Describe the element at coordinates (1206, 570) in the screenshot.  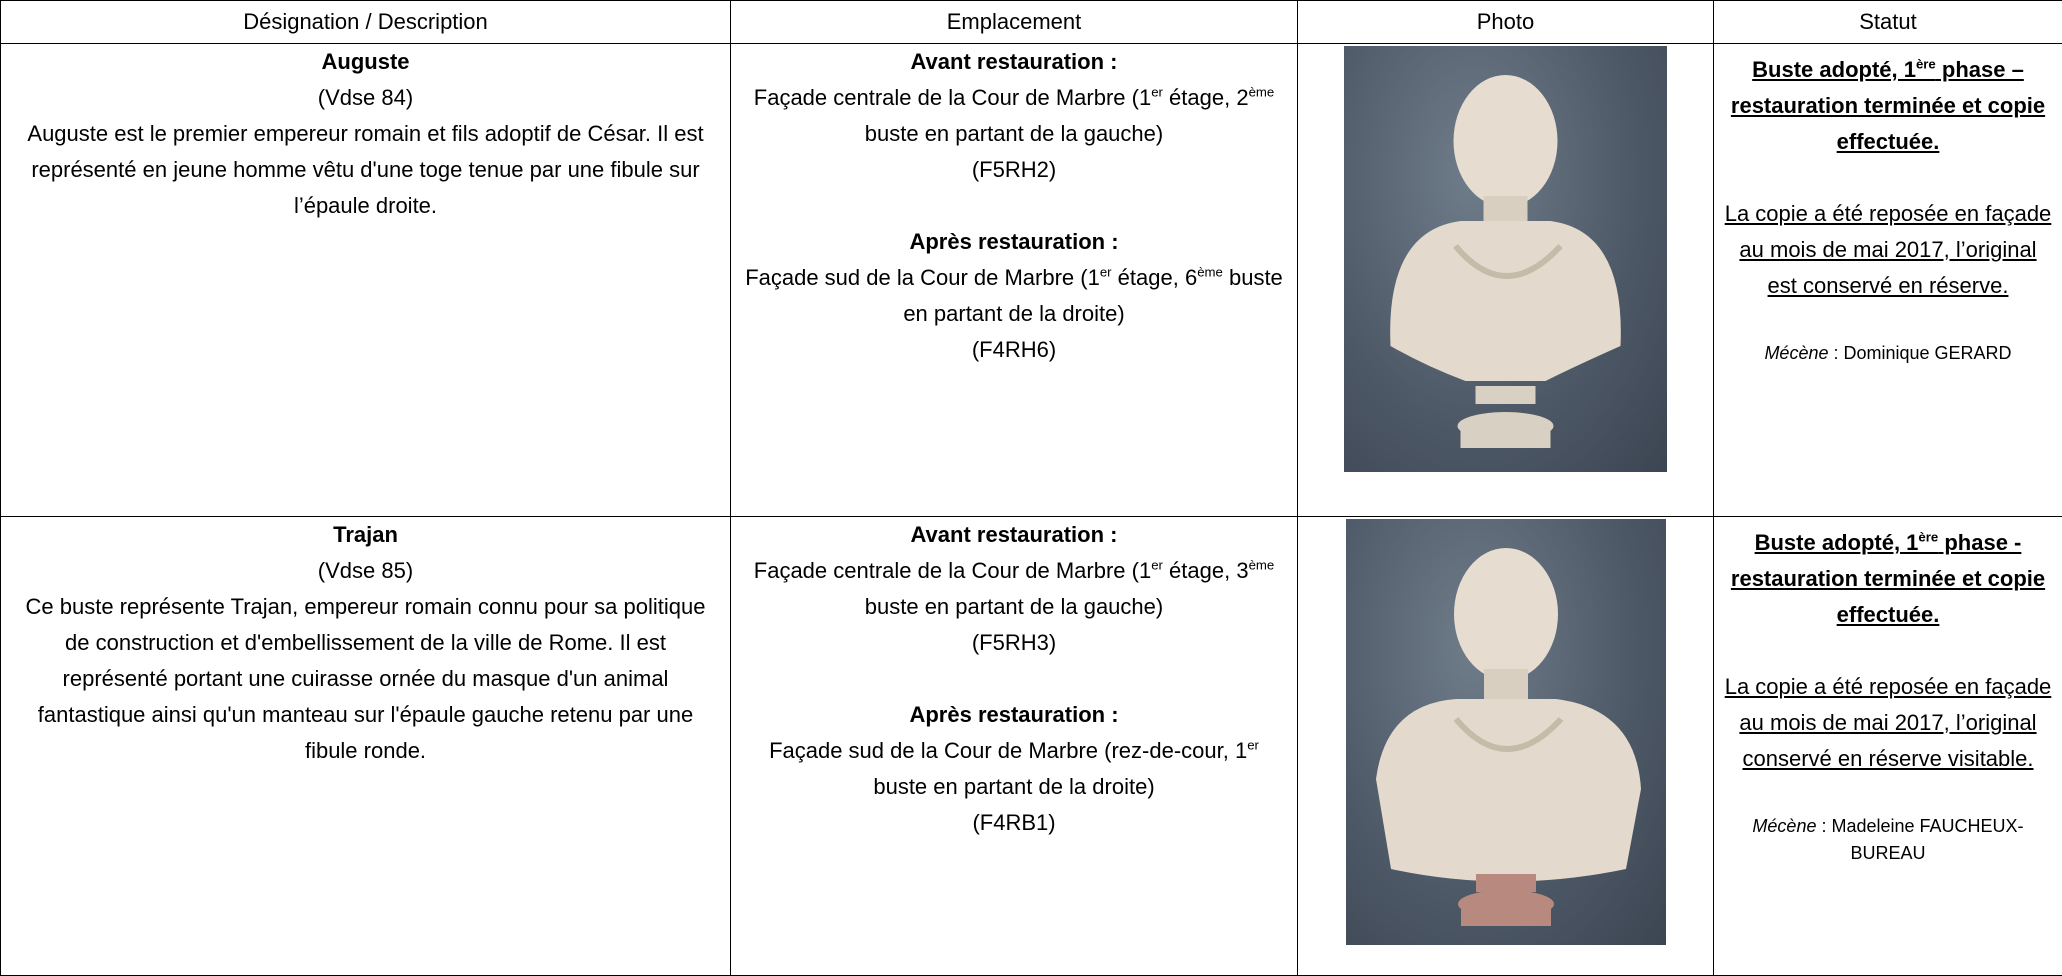
I see `text-part: étage, 3` at that location.